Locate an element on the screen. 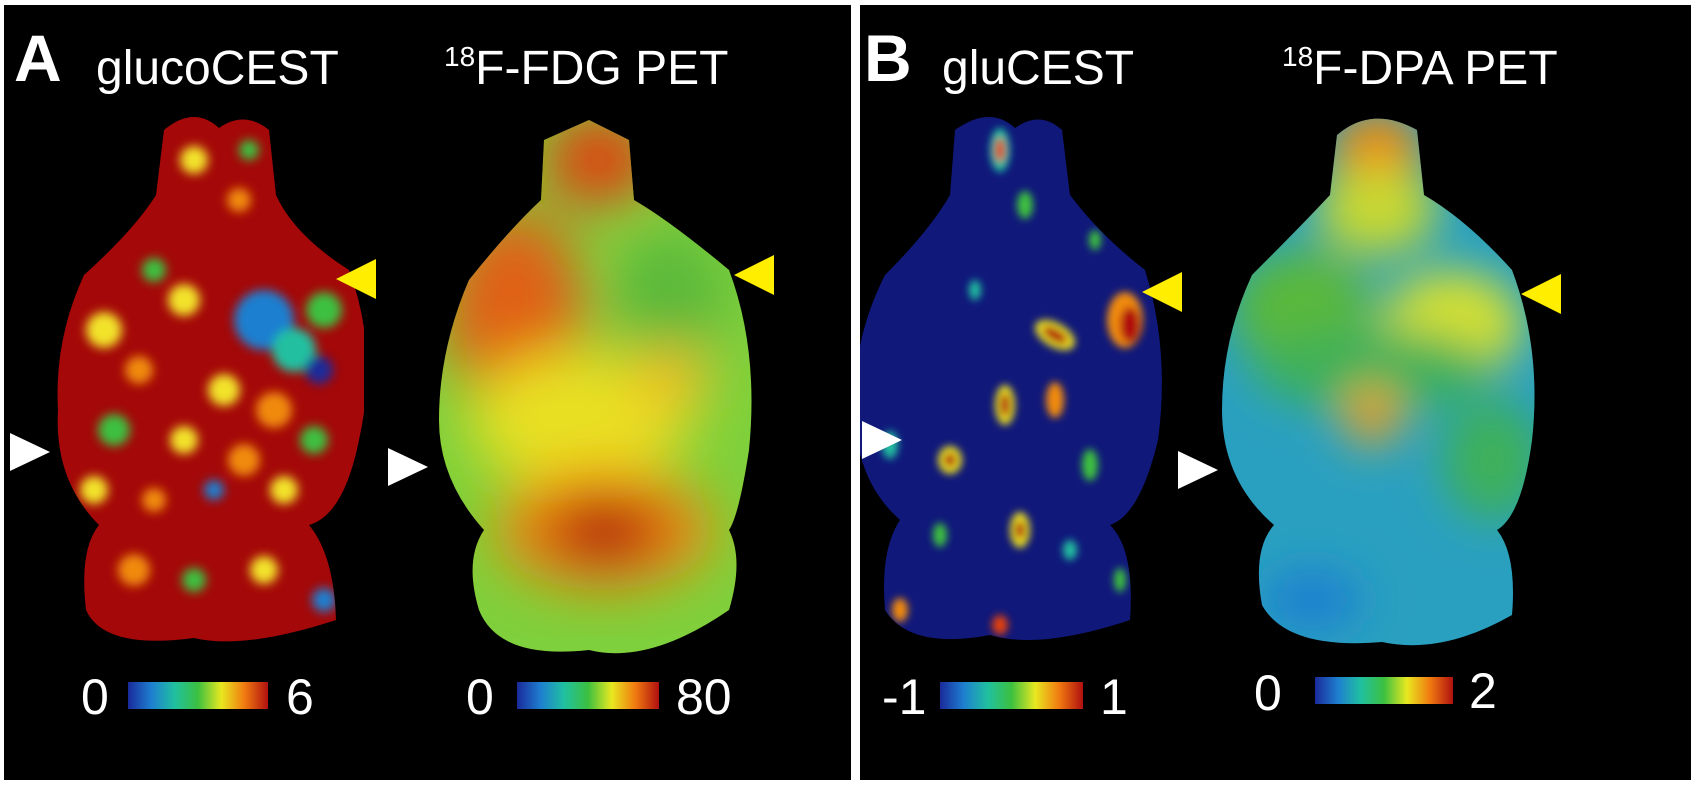  colorbar-fdg is located at coordinates (588, 695).